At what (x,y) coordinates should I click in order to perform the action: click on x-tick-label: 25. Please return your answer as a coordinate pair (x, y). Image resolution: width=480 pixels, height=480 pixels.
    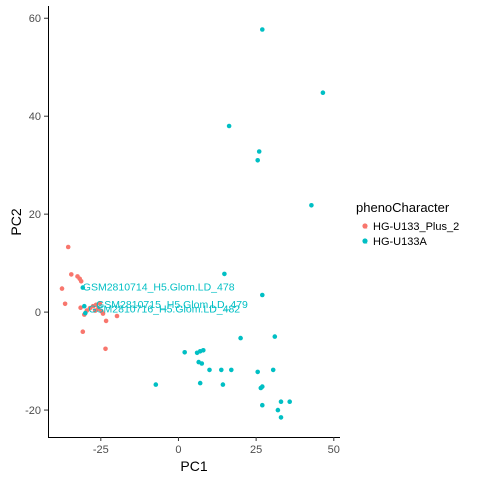
    Looking at the image, I should click on (256, 450).